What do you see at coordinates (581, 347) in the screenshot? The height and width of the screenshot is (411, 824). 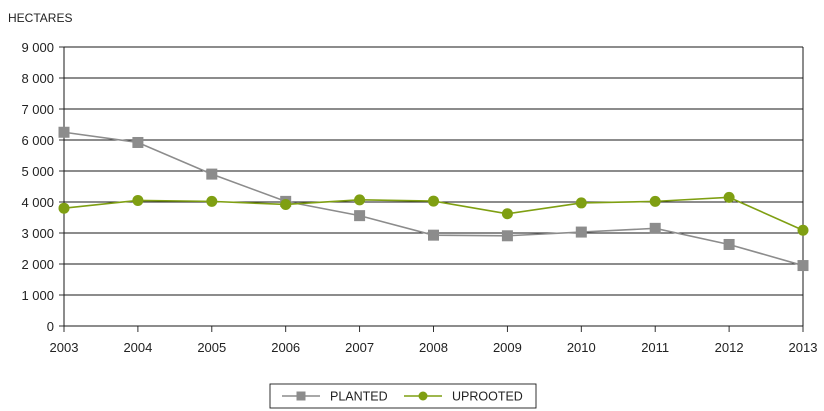 I see `x-tick-label: 2010` at bounding box center [581, 347].